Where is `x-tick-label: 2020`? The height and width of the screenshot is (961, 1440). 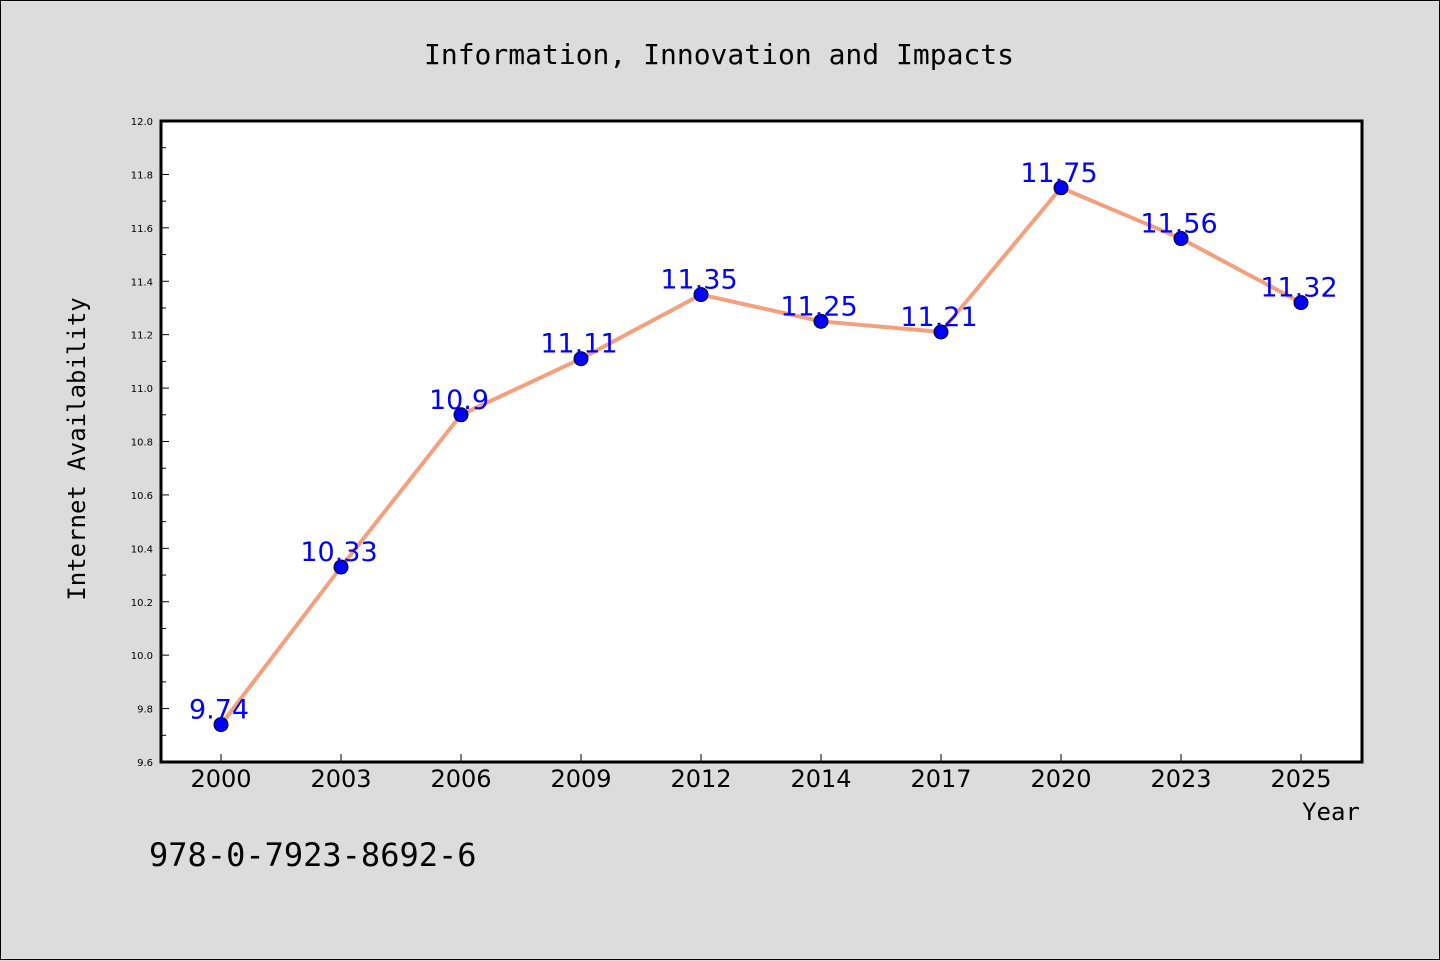
x-tick-label: 2020 is located at coordinates (1060, 779).